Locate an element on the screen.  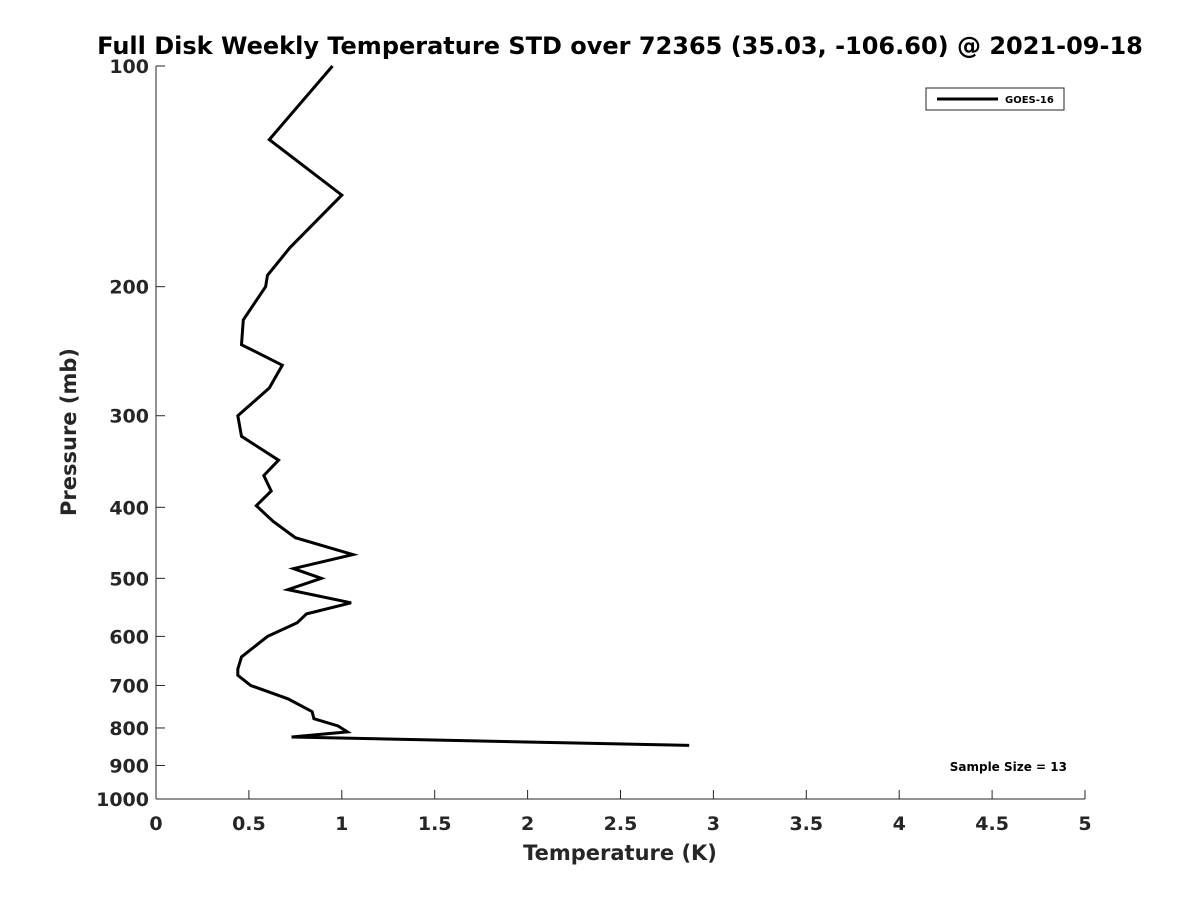
y-axis-label: Pressure (mb) is located at coordinates (69, 432).